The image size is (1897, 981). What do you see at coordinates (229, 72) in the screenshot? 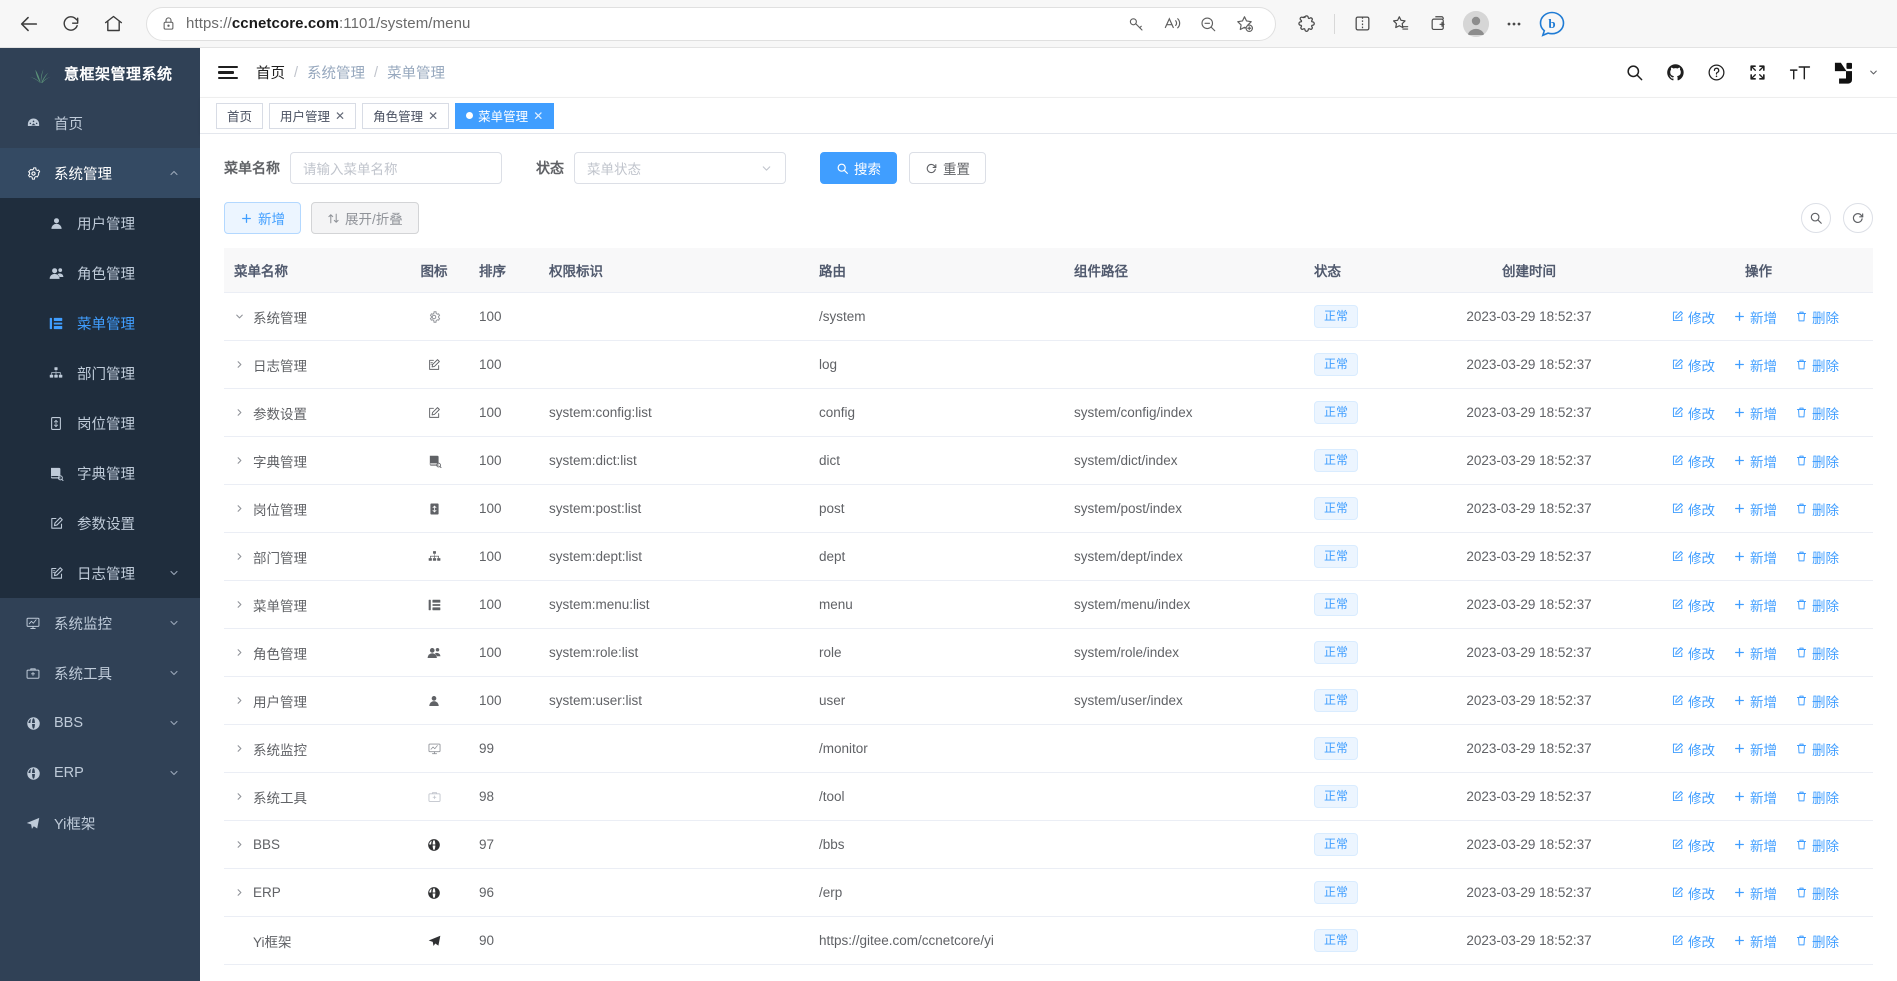
I see `hamburger-icon` at bounding box center [229, 72].